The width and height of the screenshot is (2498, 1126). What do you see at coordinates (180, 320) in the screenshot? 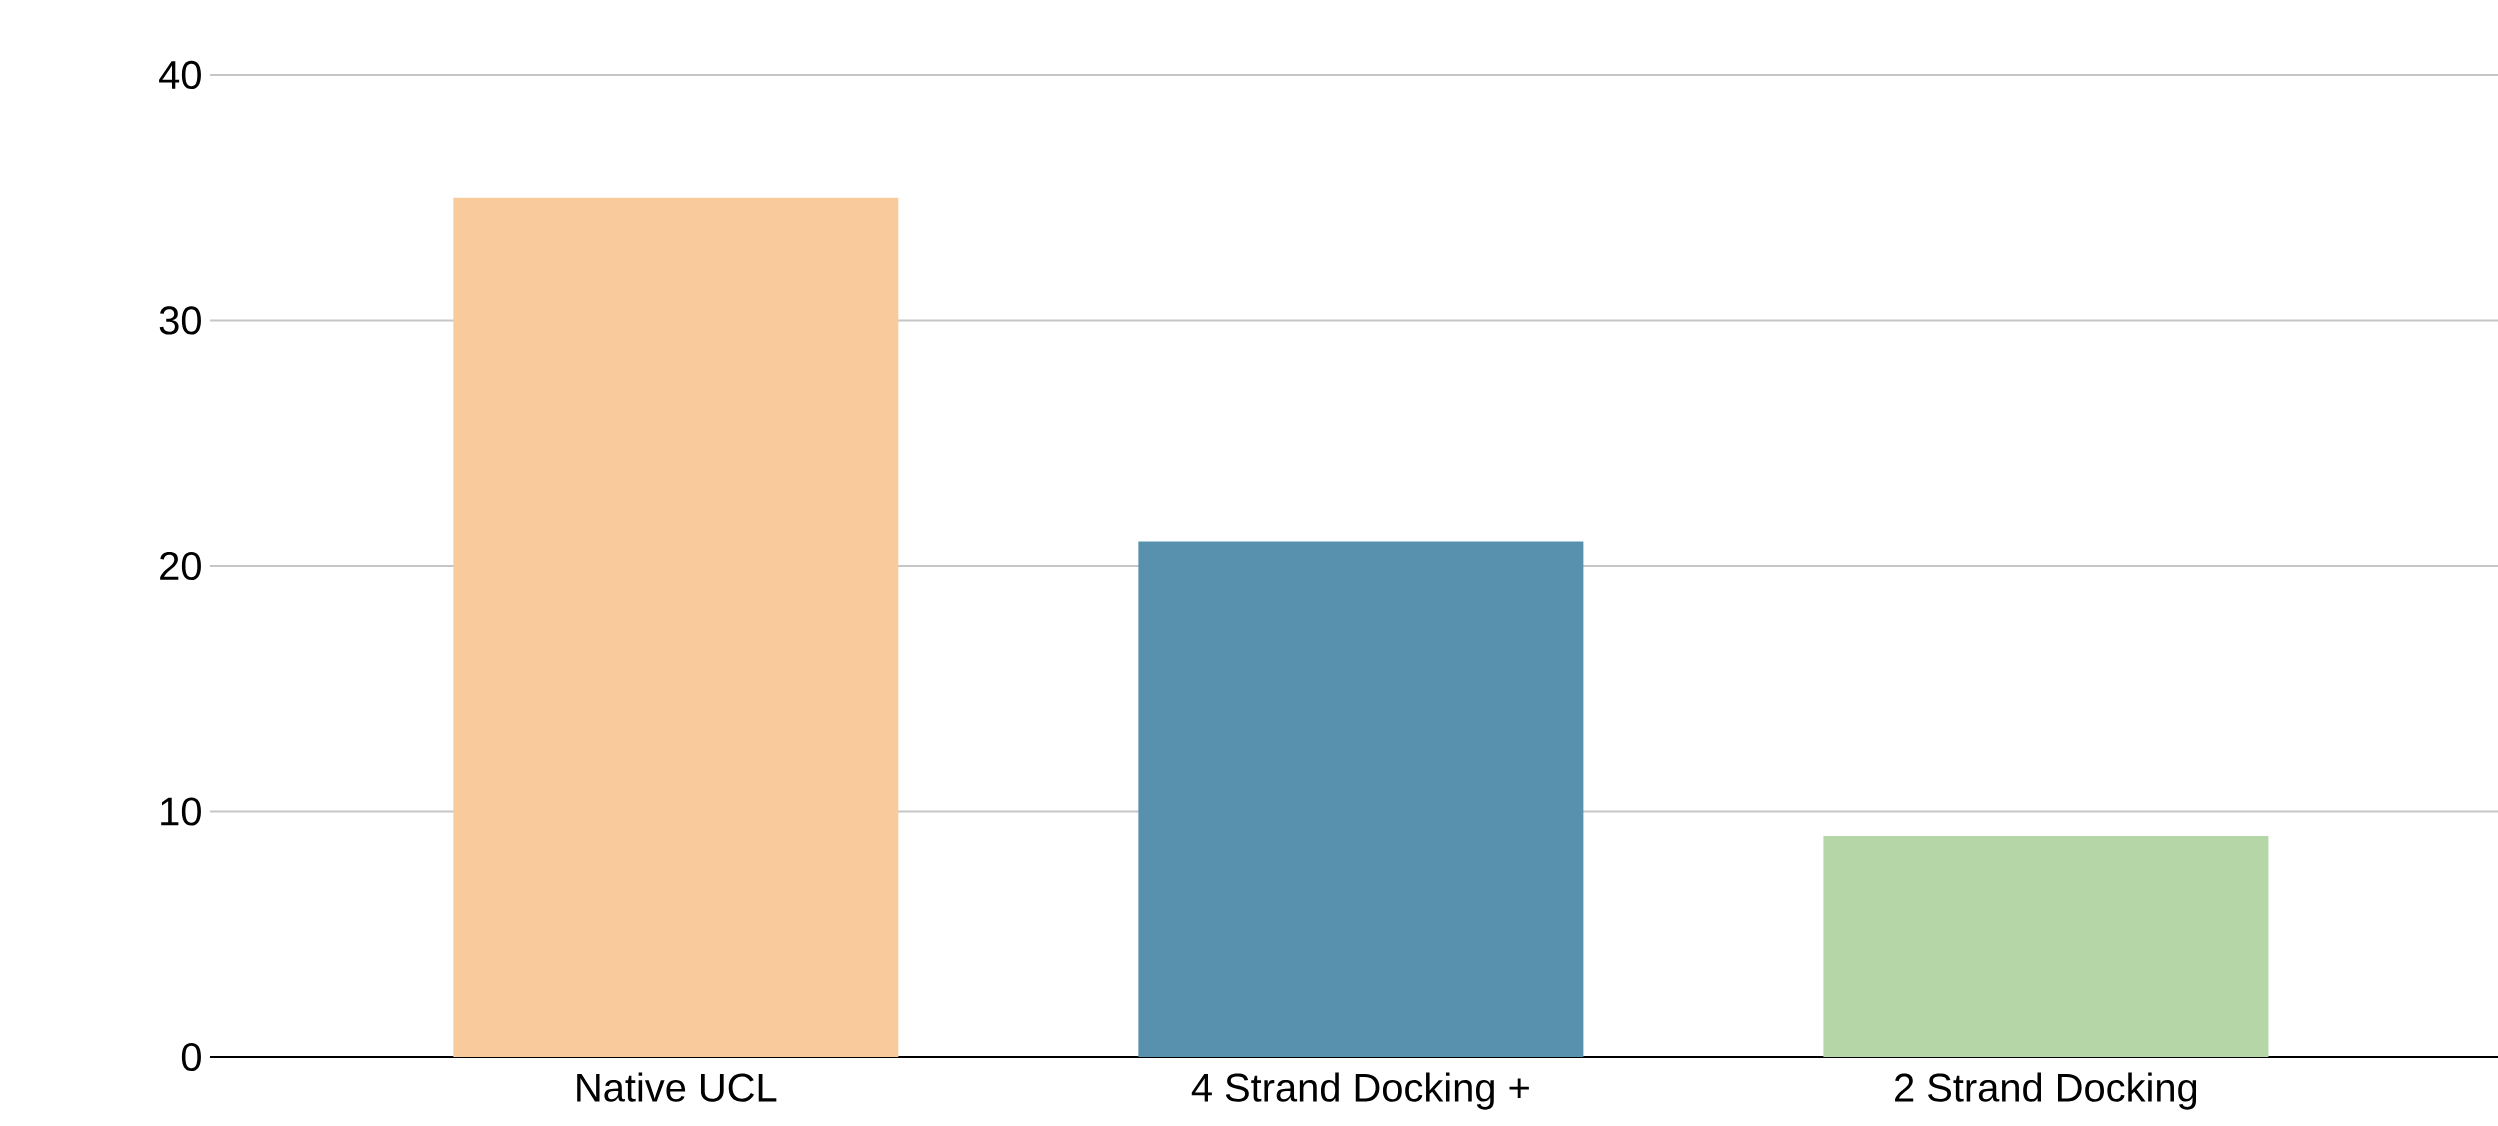
I see `y-tick-label: 30` at bounding box center [180, 320].